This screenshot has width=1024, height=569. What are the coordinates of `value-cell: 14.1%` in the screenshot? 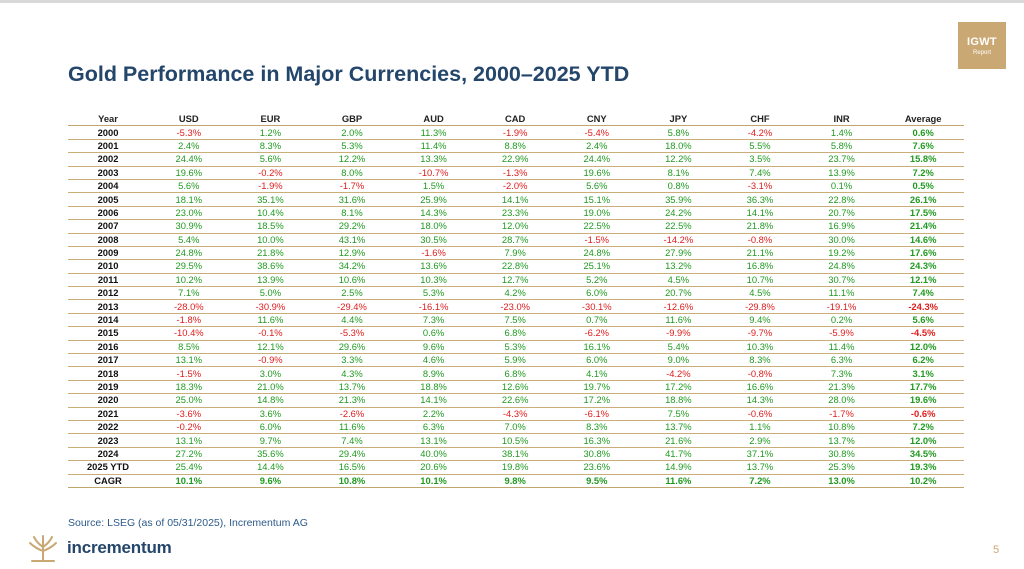 It's located at (760, 213).